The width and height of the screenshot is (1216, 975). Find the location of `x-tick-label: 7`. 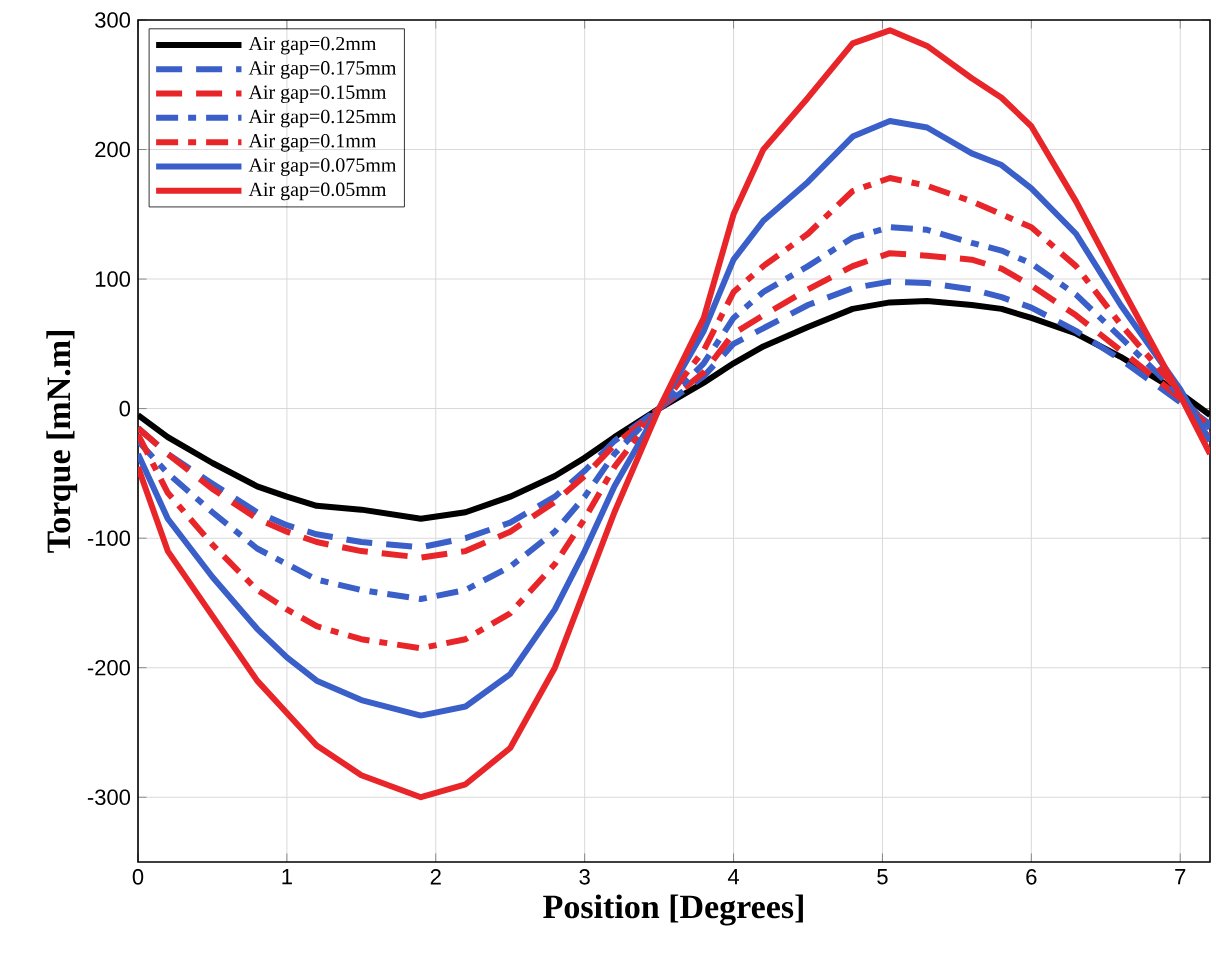

x-tick-label: 7 is located at coordinates (1180, 877).